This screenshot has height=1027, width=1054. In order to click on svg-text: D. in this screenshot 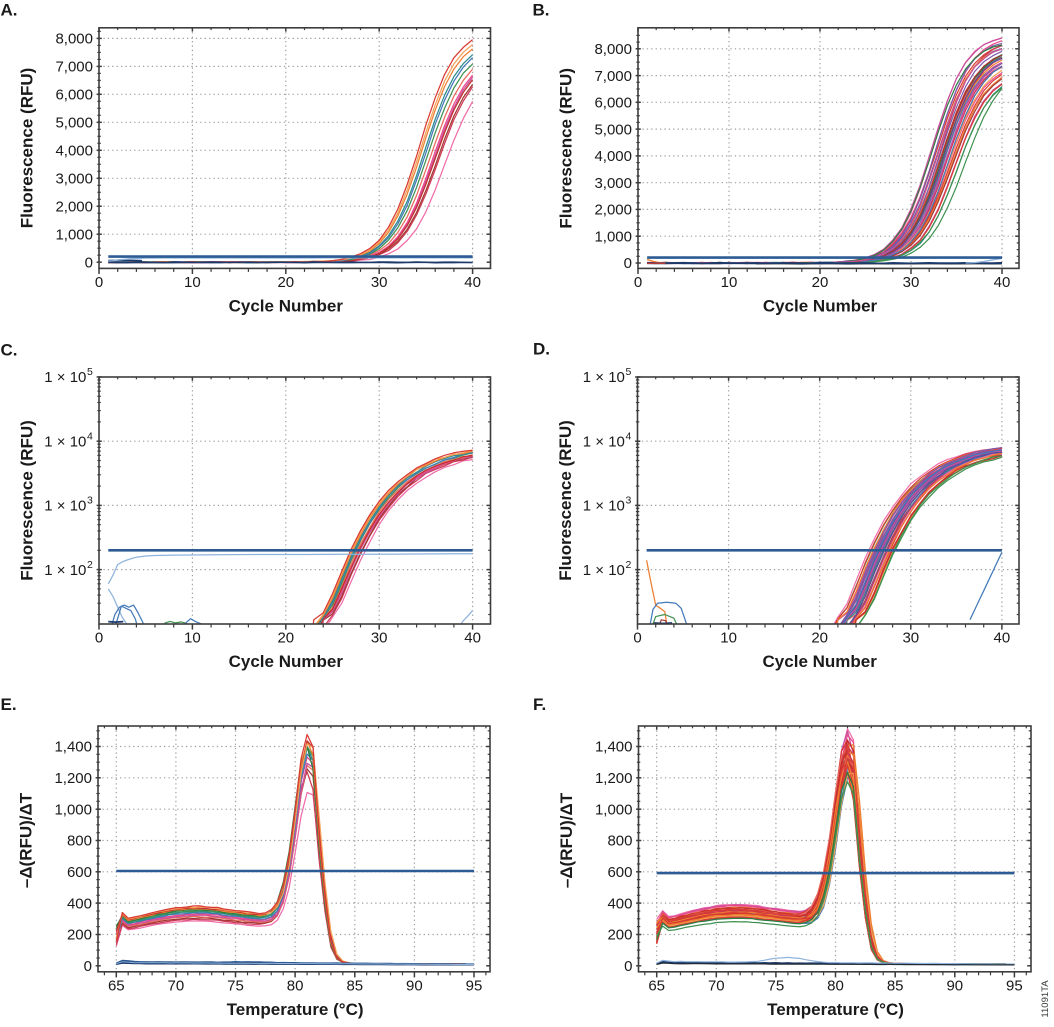, I will do `click(541, 349)`.